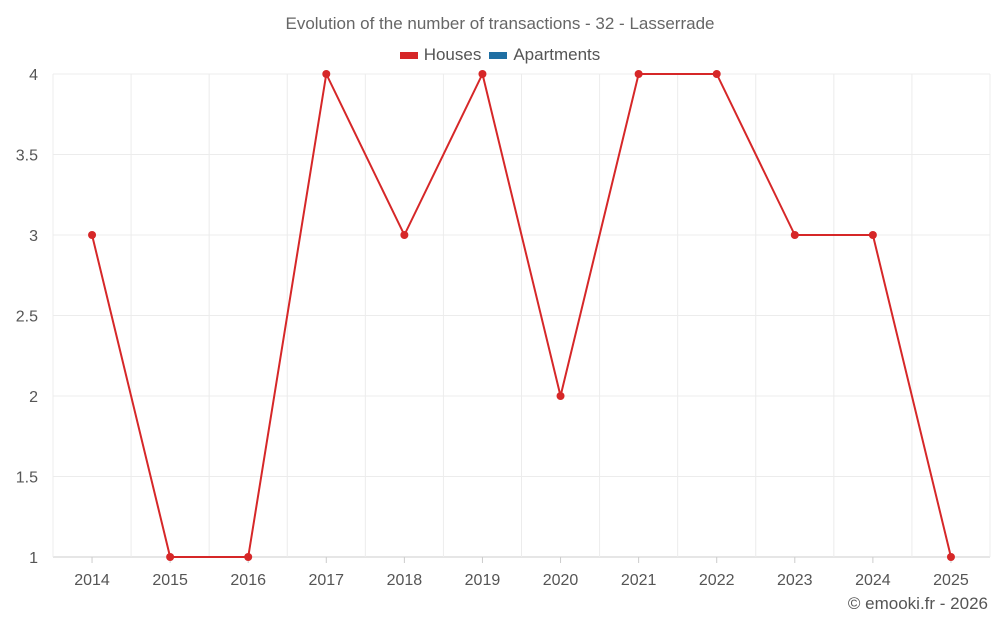 The height and width of the screenshot is (625, 1000). What do you see at coordinates (717, 580) in the screenshot?
I see `x-tick-label: 2022` at bounding box center [717, 580].